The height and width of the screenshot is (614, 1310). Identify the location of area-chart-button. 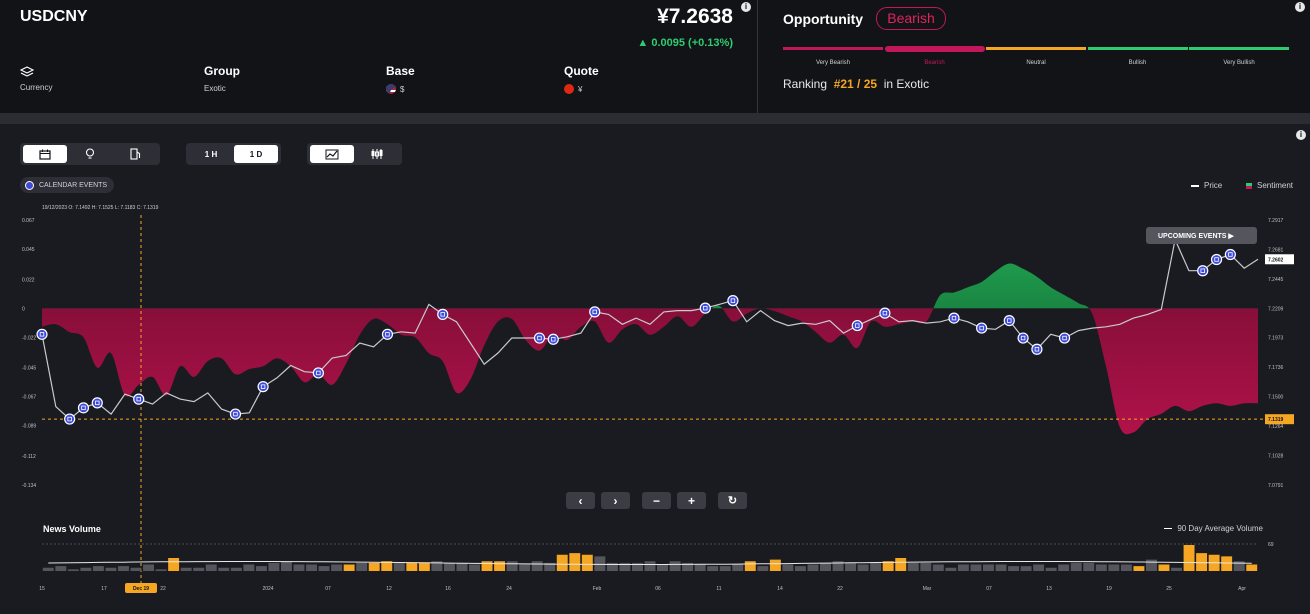
(332, 154).